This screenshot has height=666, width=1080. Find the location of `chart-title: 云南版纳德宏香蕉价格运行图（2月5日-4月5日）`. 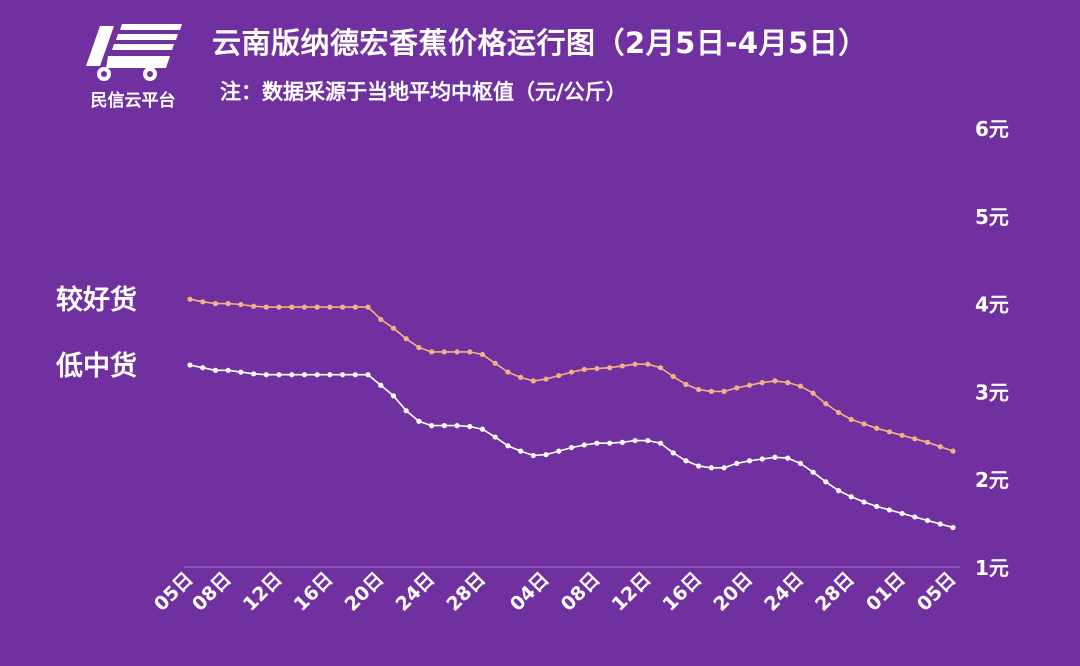

chart-title: 云南版纳德宏香蕉价格运行图（2月5日-4月5日） is located at coordinates (540, 43).